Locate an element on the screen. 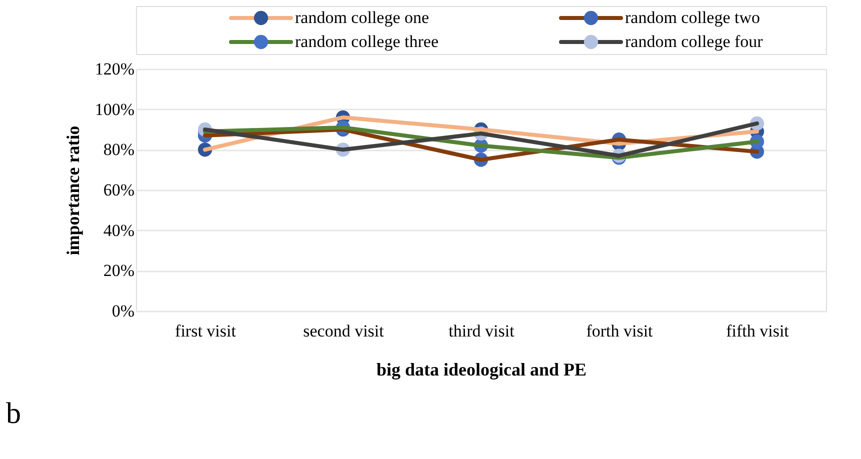 This screenshot has width=861, height=459. y-axis-title: importance ratio is located at coordinates (72, 191).